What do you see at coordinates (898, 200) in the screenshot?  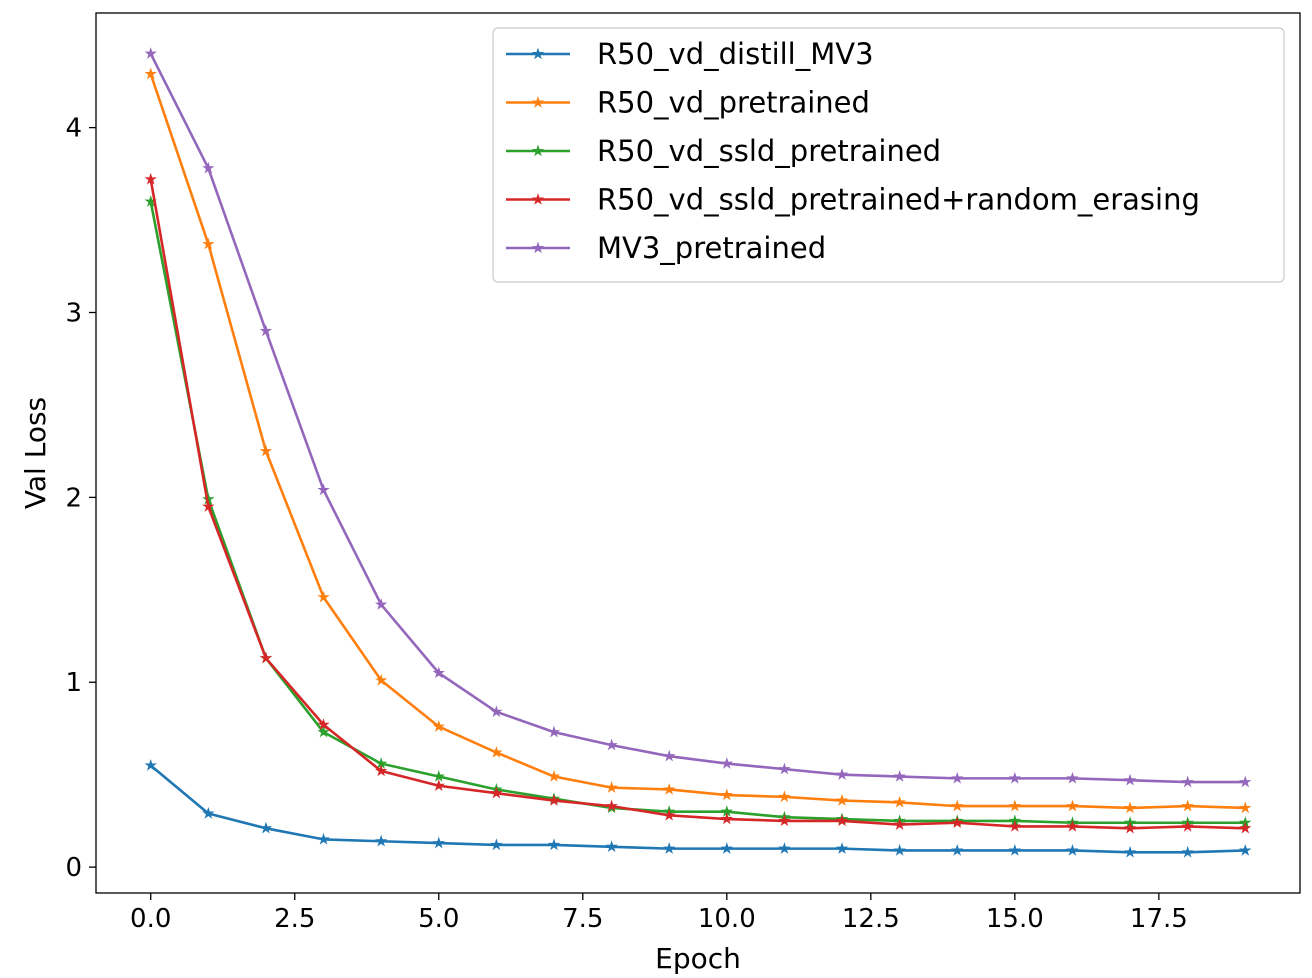 I see `legend-label: R50_vd_ssld_pretrained+random_erasing` at bounding box center [898, 200].